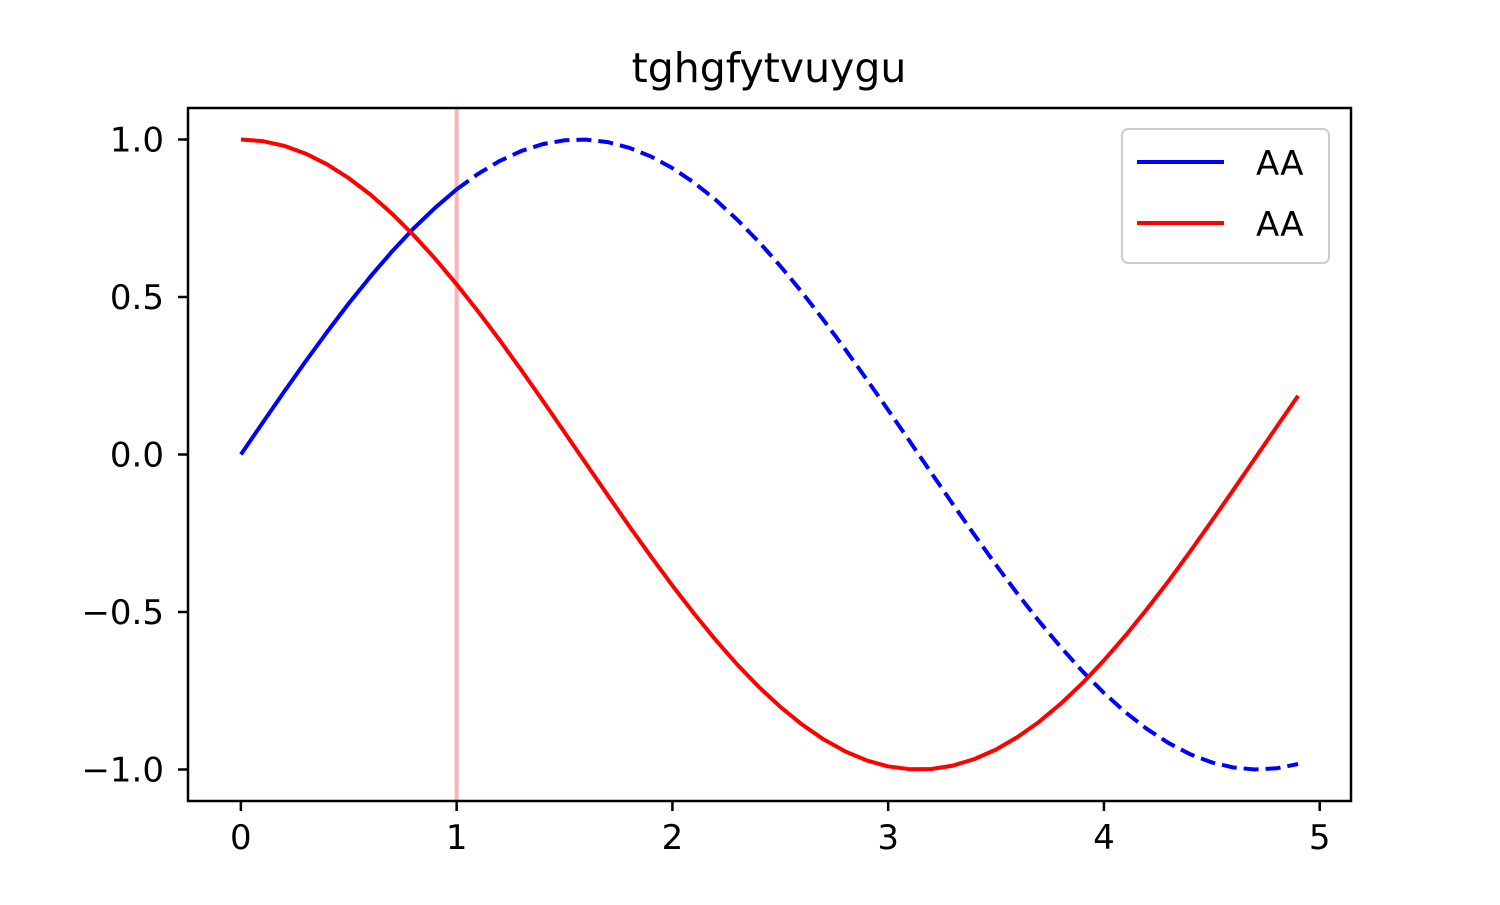 Image resolution: width=1500 pixels, height=905 pixels. What do you see at coordinates (1320, 838) in the screenshot?
I see `x-tick-label: 5` at bounding box center [1320, 838].